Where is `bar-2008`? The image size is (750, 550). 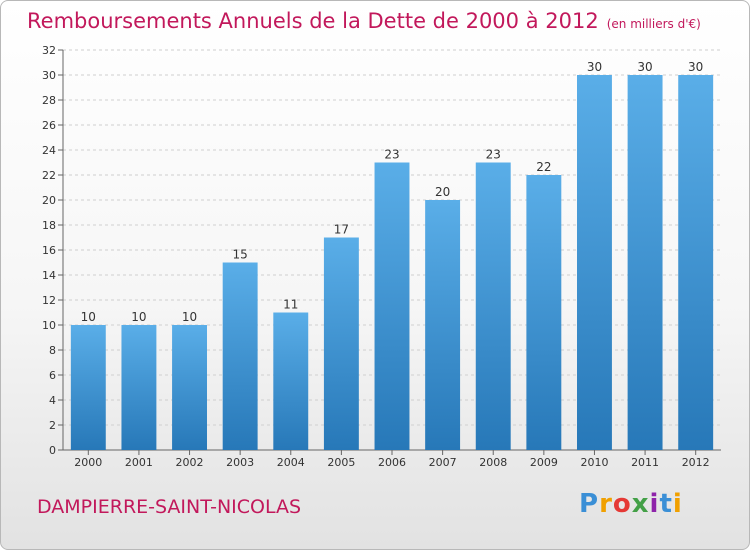 bar-2008 is located at coordinates (493, 306).